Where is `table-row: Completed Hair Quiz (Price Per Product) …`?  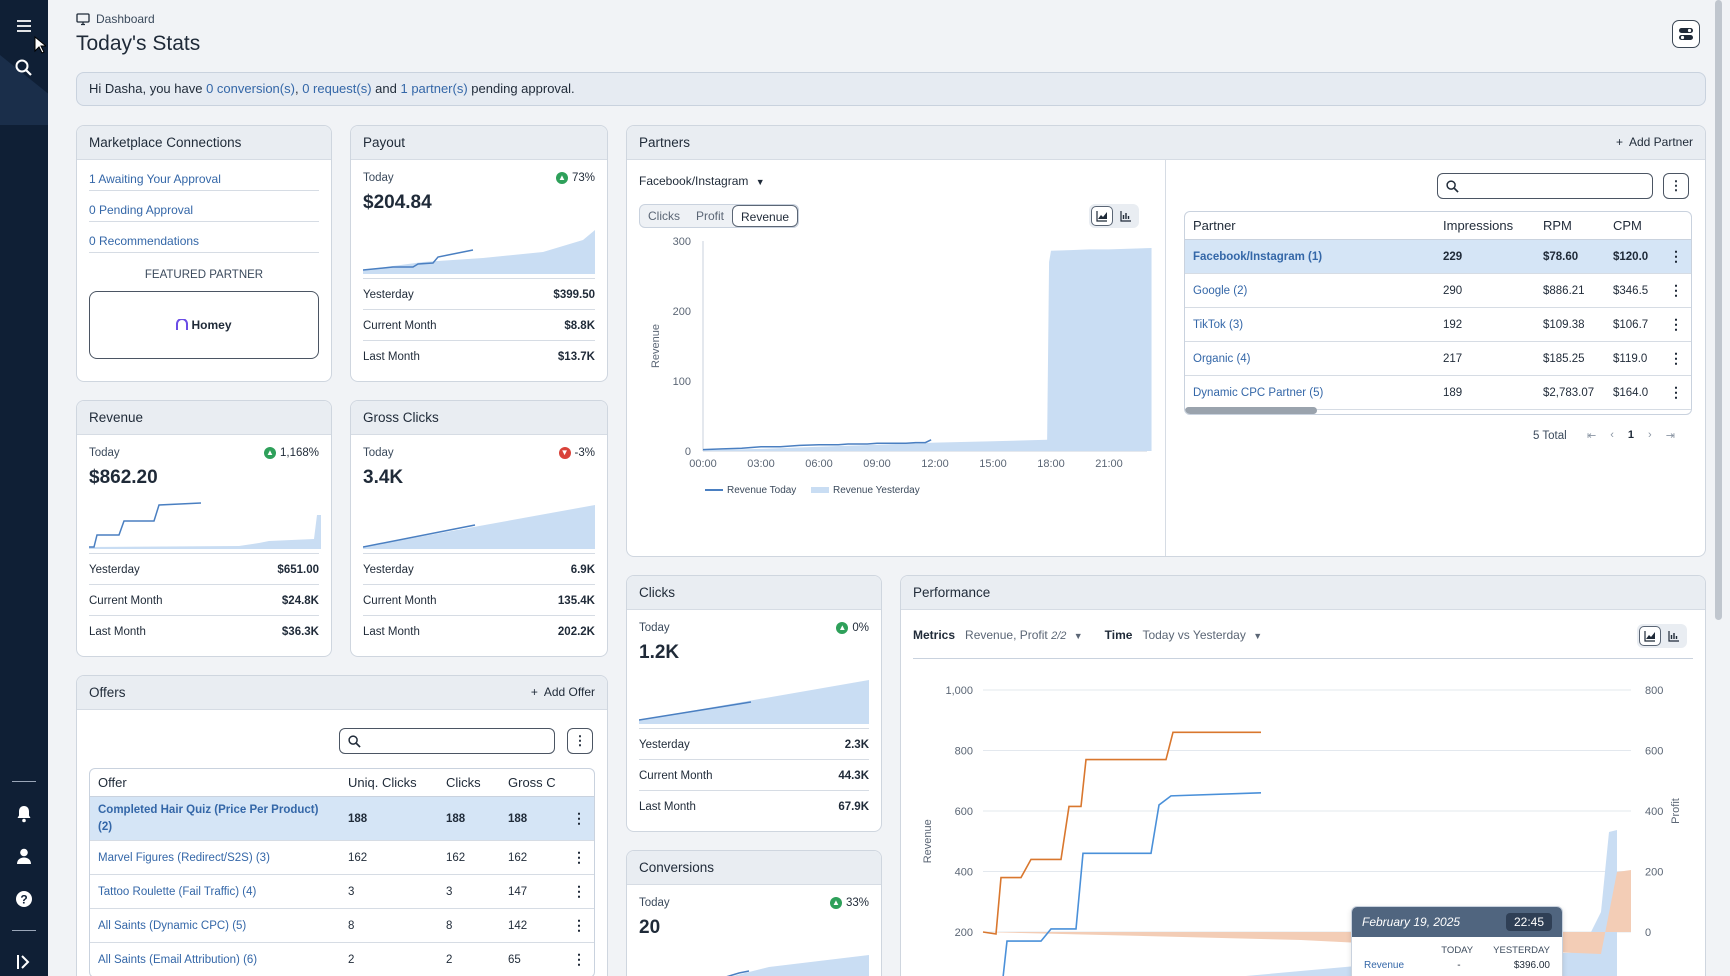
table-row: Completed Hair Quiz (Price Per Product) … is located at coordinates (342, 818).